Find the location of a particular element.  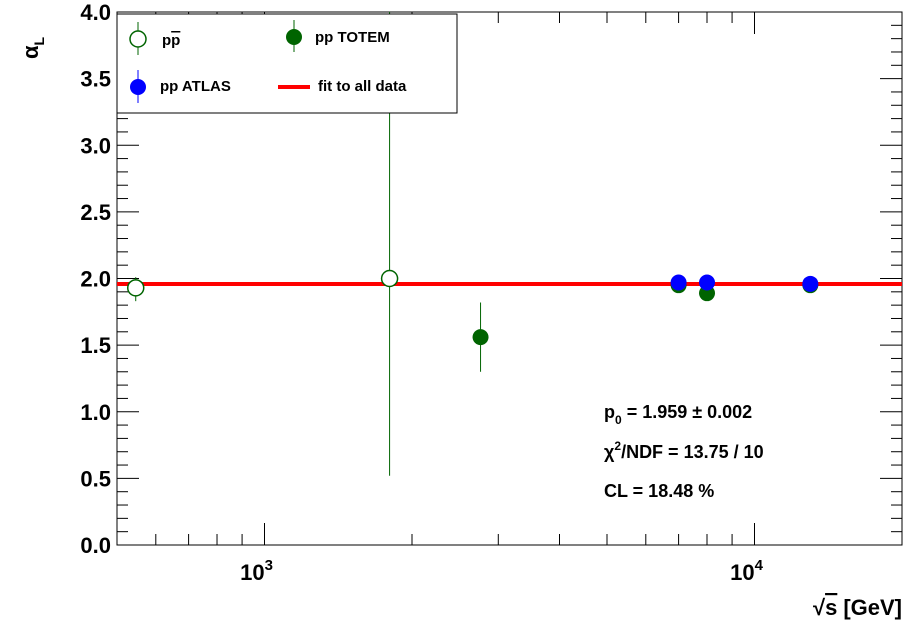

stat-chi2: χ2/NDF = 13.75 / 10 is located at coordinates (684, 450).